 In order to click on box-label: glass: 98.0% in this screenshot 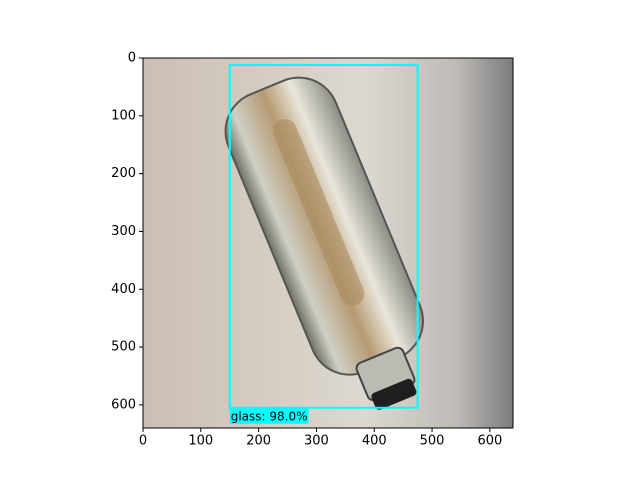, I will do `click(269, 416)`.